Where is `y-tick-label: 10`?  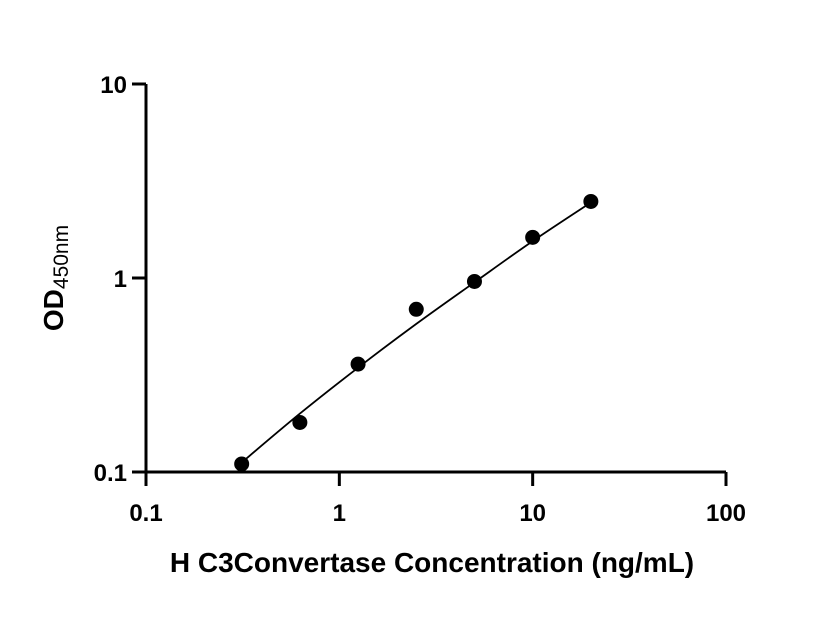 y-tick-label: 10 is located at coordinates (113, 85).